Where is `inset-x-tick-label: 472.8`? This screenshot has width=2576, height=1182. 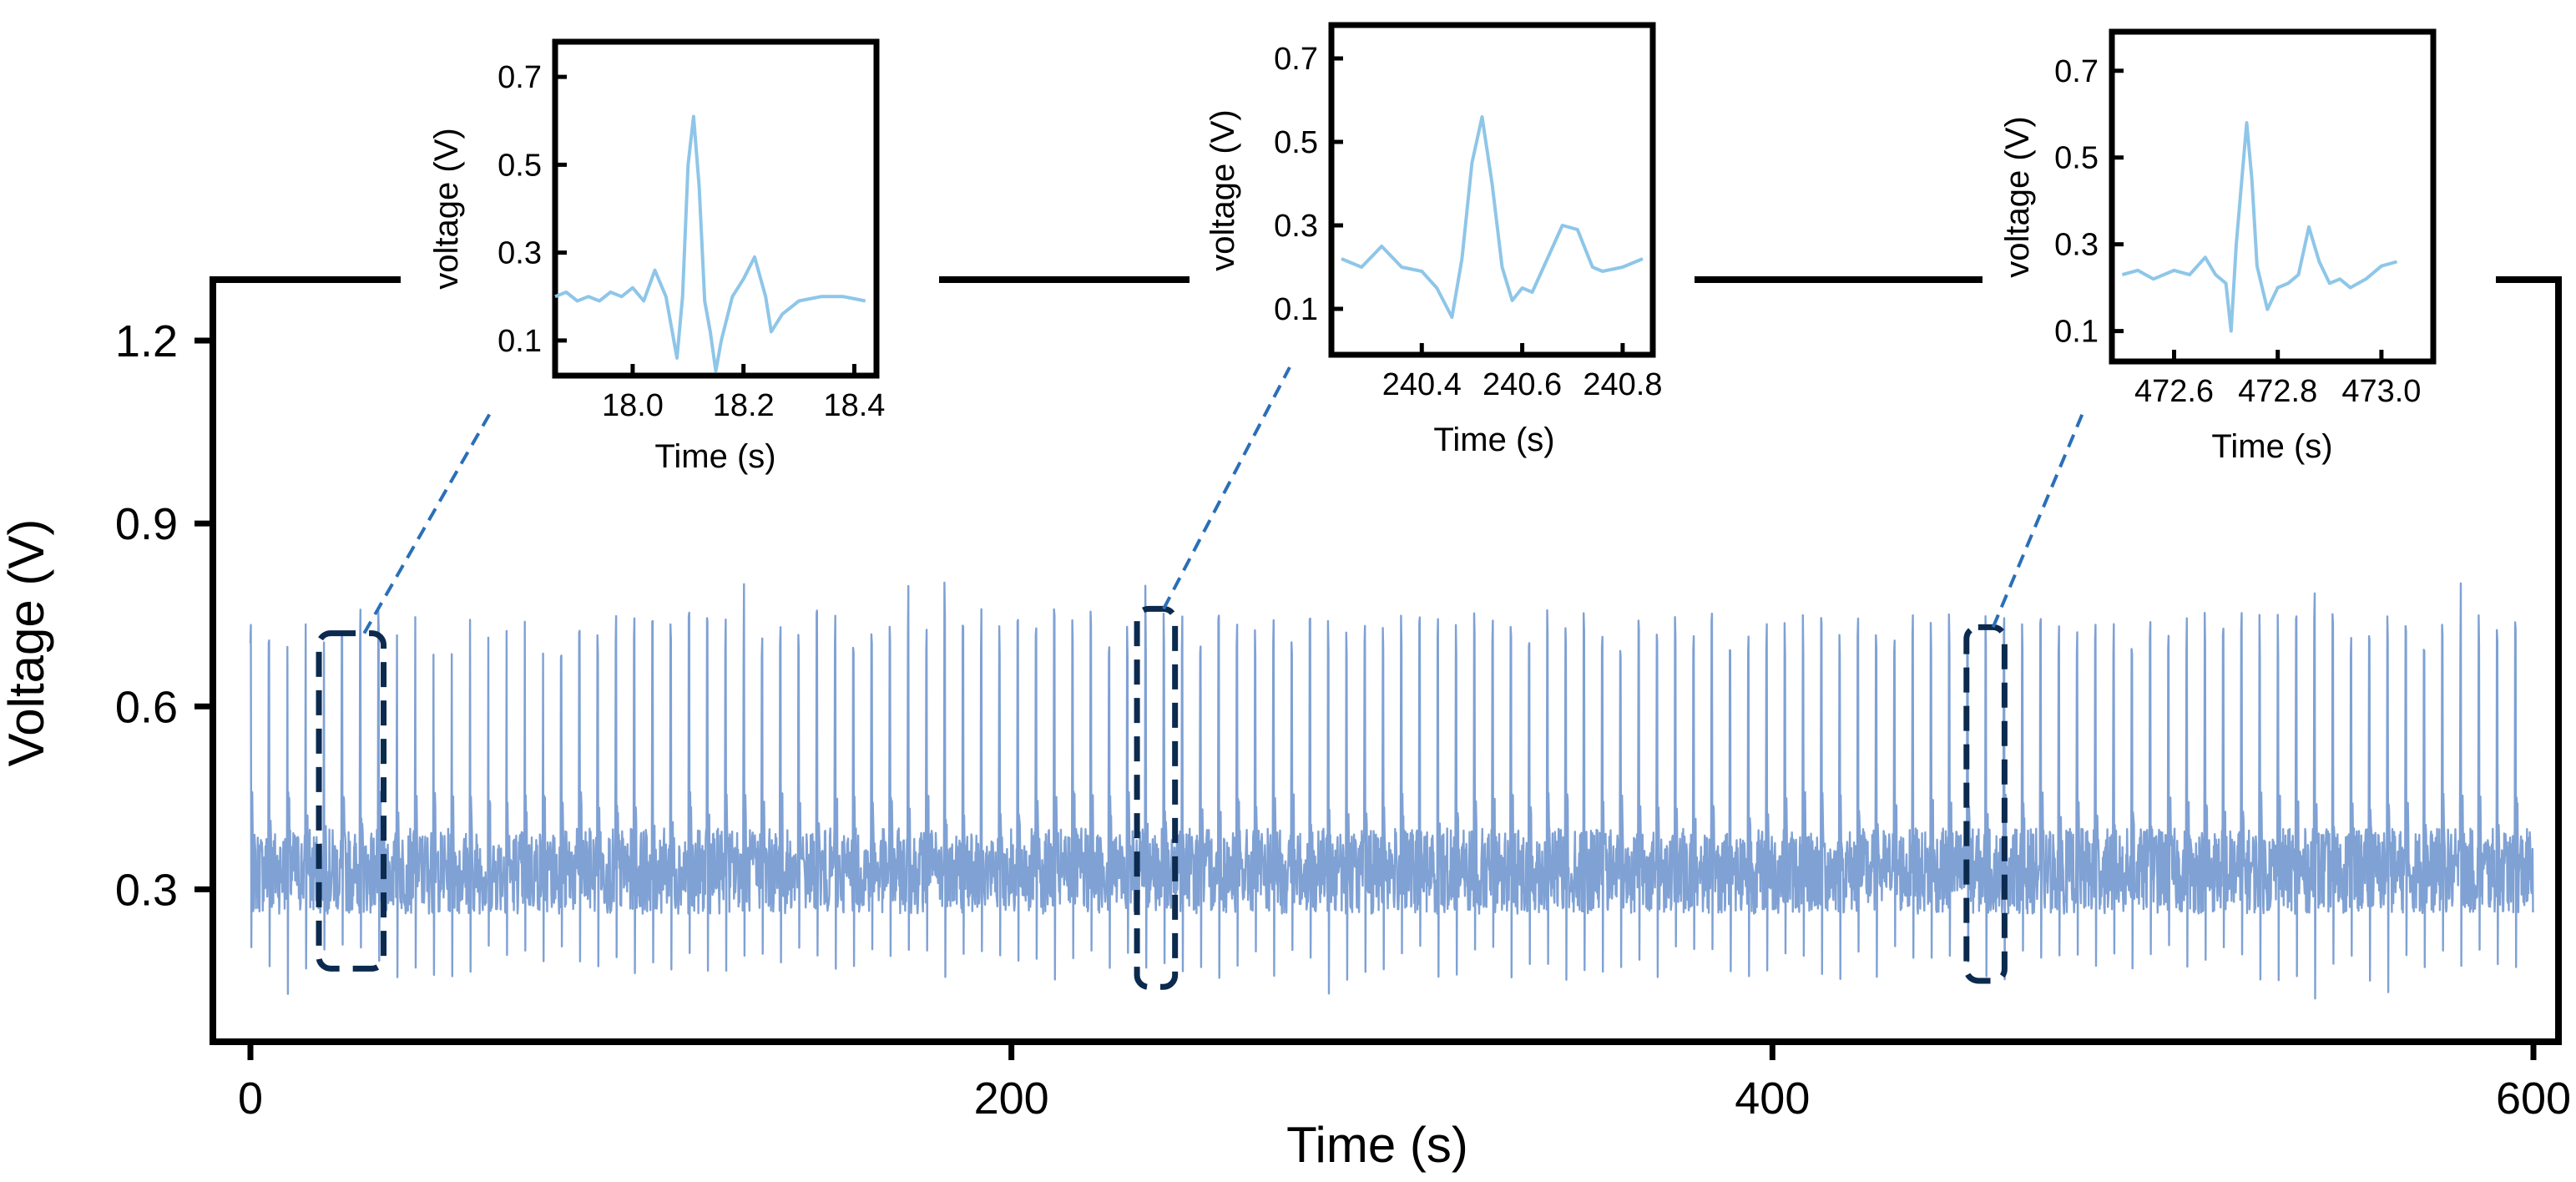
inset-x-tick-label: 472.8 is located at coordinates (2277, 391).